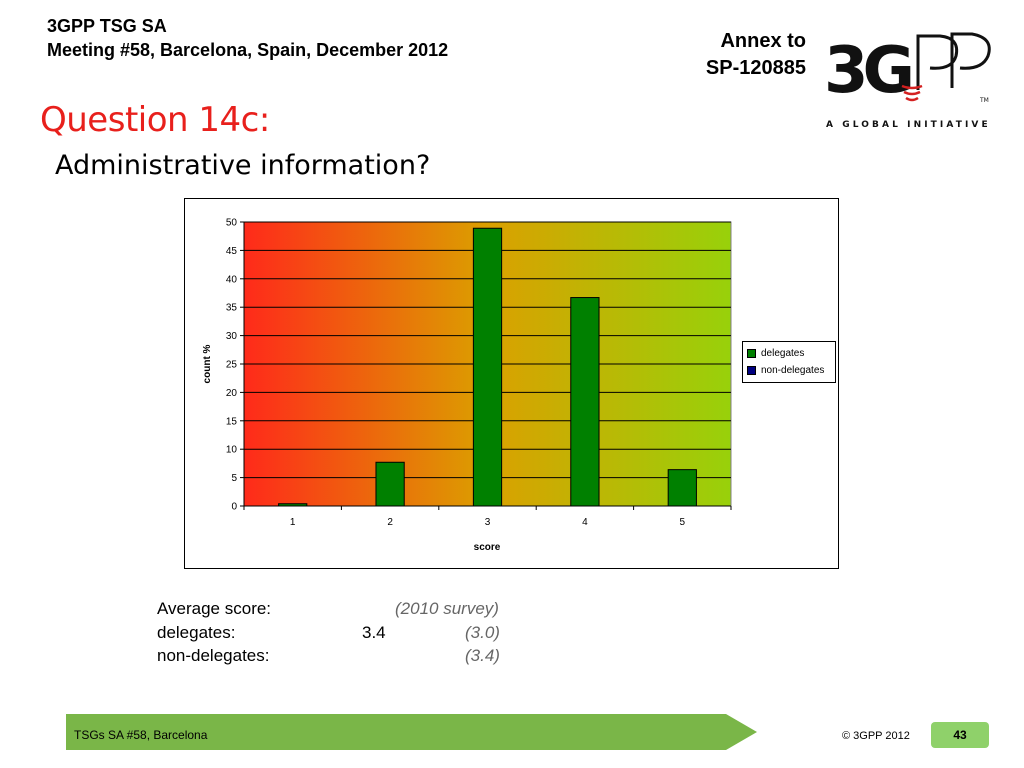 Image resolution: width=1024 pixels, height=768 pixels. Describe the element at coordinates (447, 608) in the screenshot. I see `survey-year-label: (2010 survey)` at that location.